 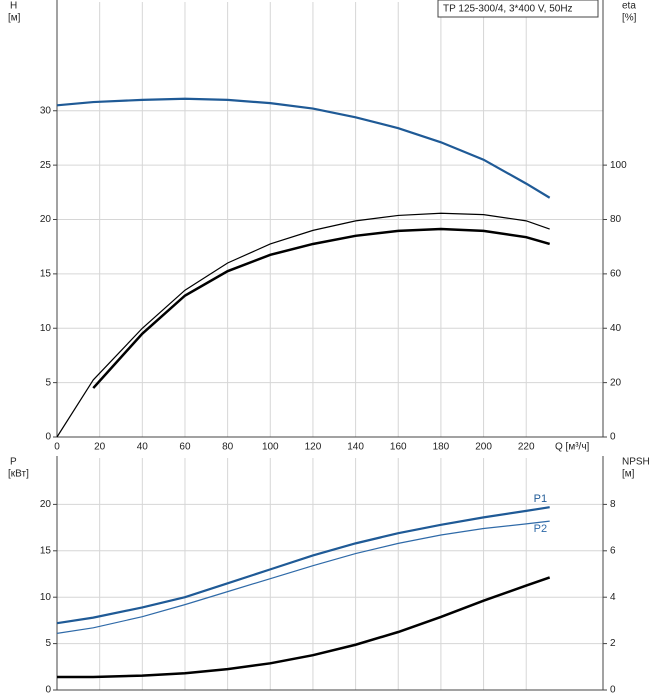 I want to click on x-tick-label: 160, so click(x=398, y=447).